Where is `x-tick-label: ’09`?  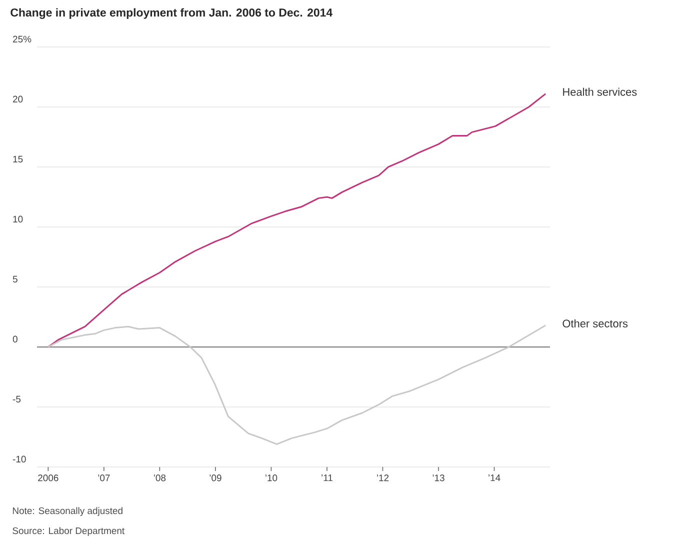 x-tick-label: ’09 is located at coordinates (216, 478).